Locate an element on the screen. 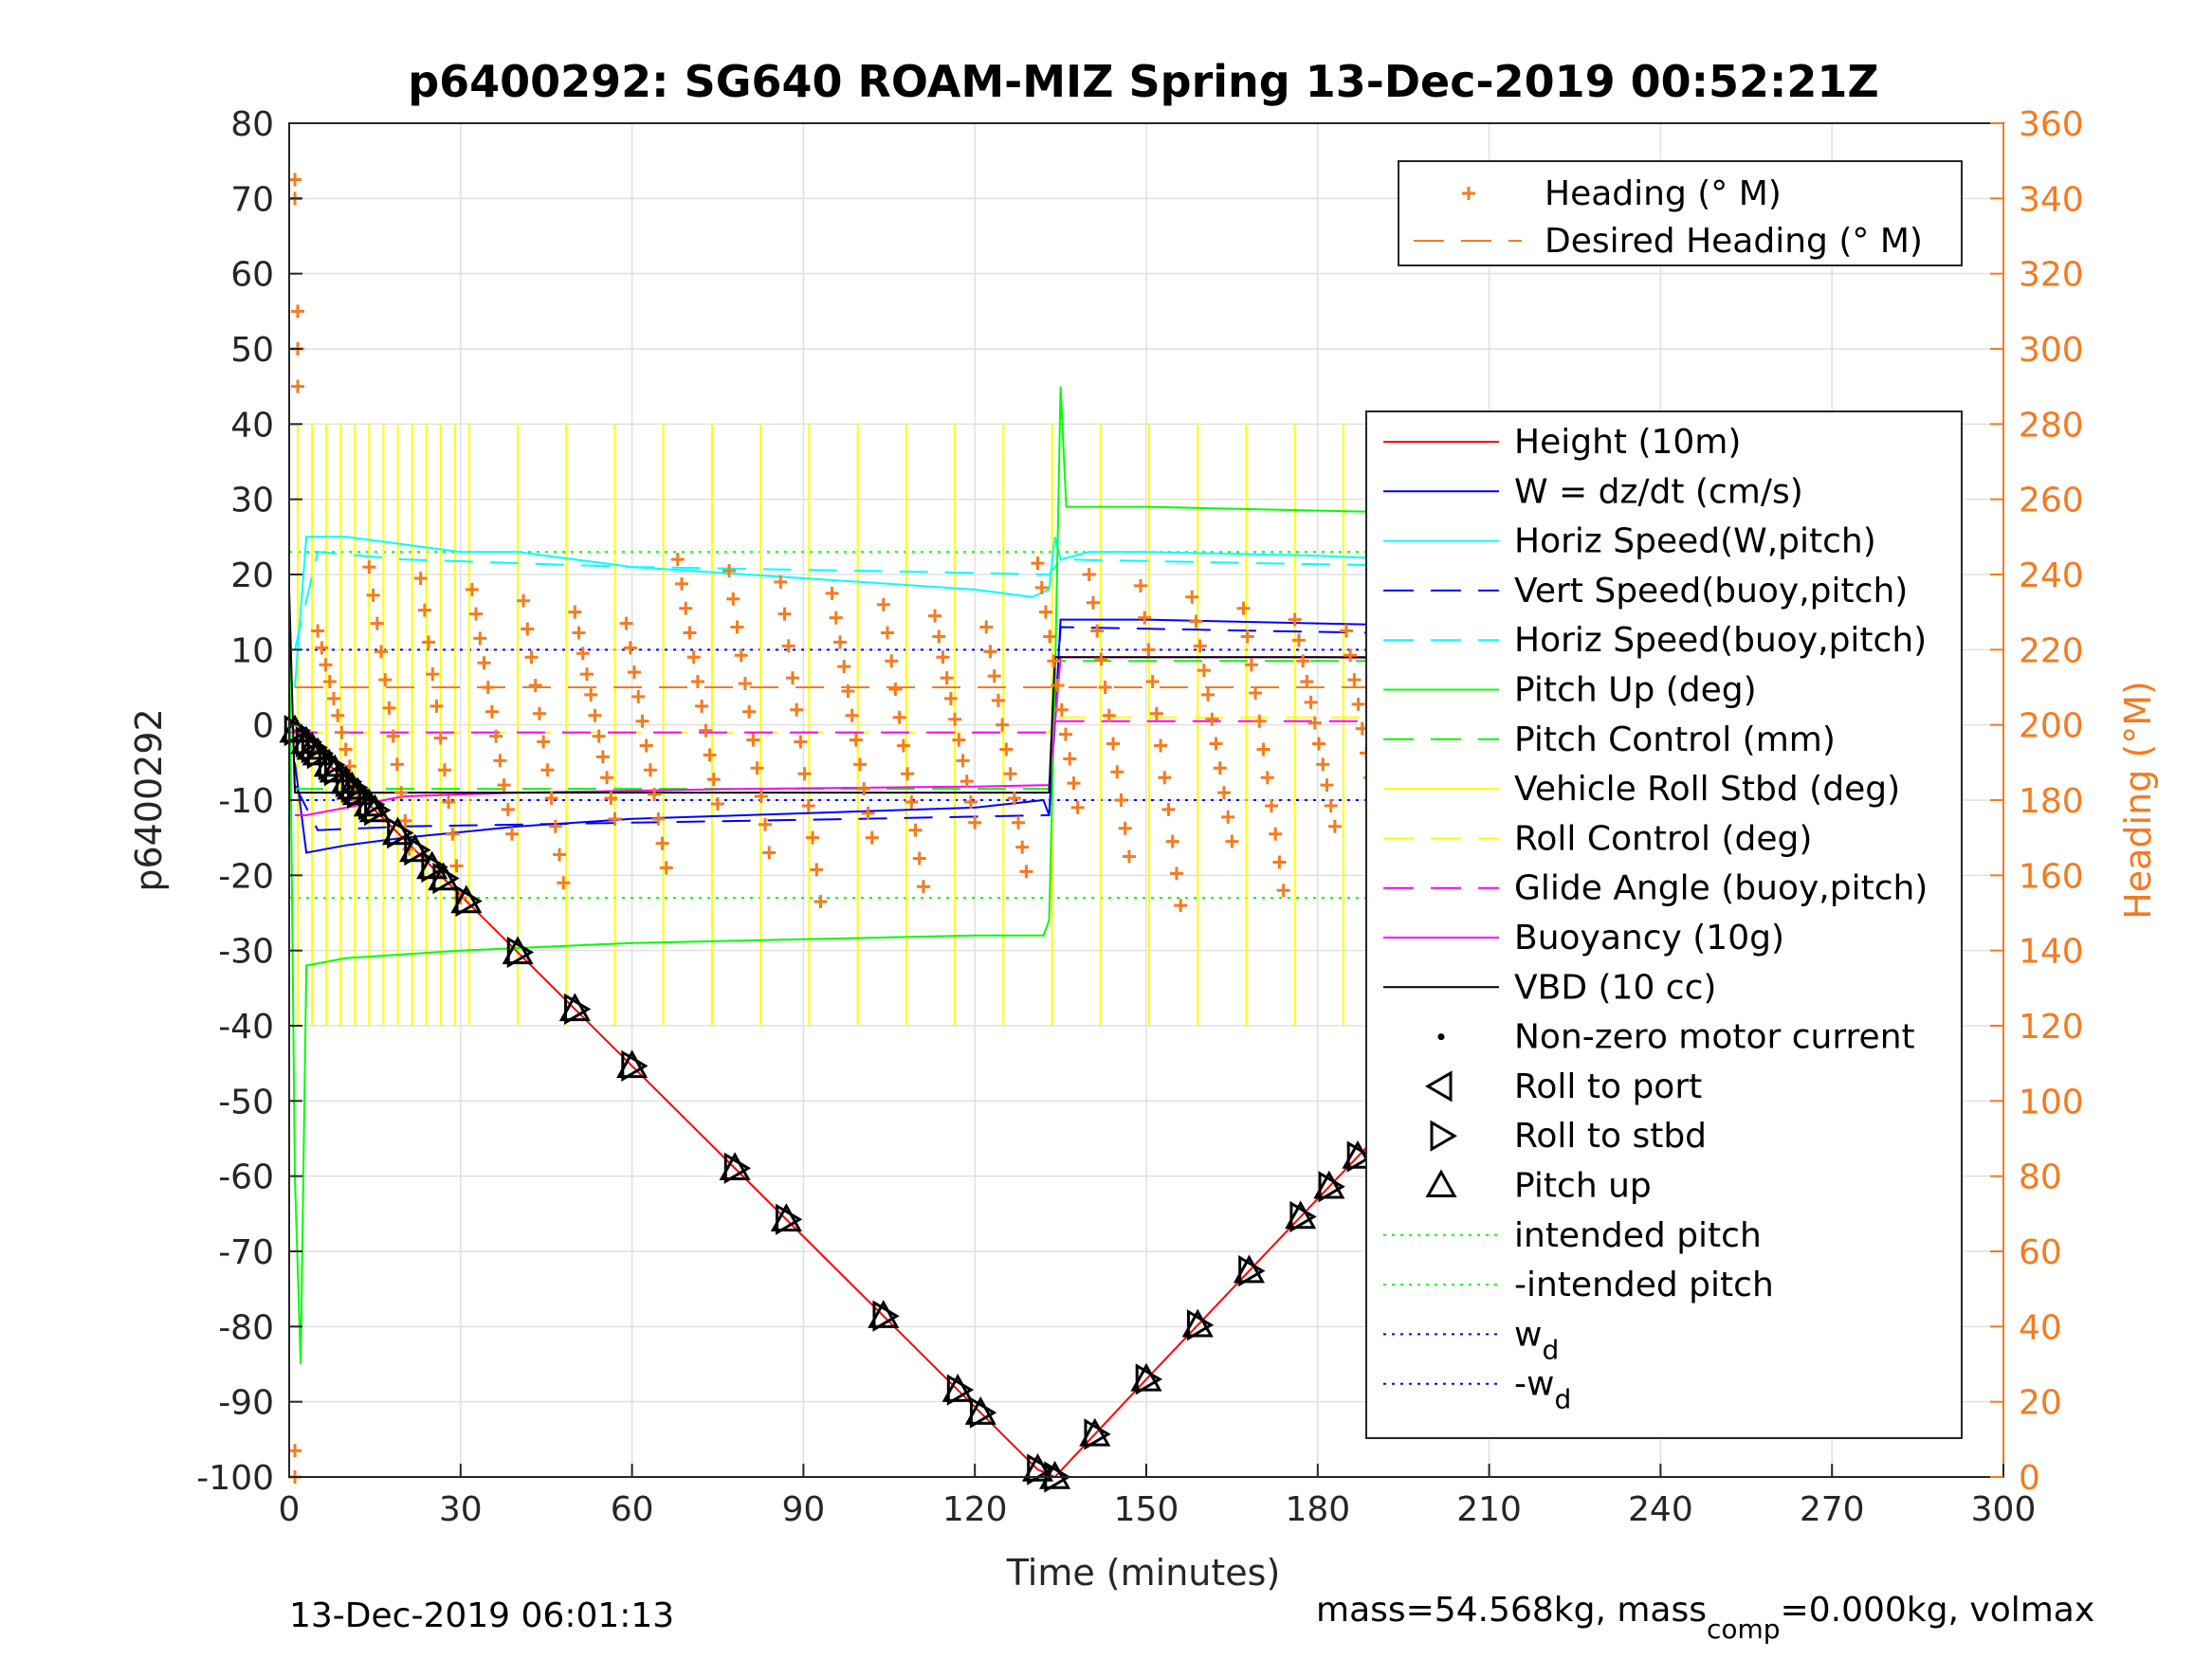 This screenshot has width=2212, height=1659. legend-top-box is located at coordinates (1680, 213).